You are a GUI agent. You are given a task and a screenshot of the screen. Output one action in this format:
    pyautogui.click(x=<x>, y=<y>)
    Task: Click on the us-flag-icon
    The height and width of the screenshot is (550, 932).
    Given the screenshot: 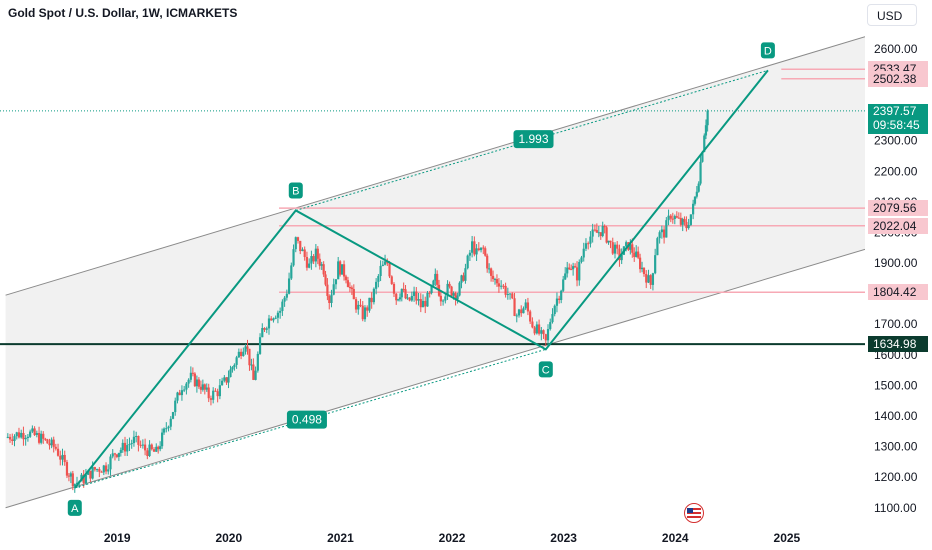 What is the action you would take?
    pyautogui.click(x=694, y=513)
    